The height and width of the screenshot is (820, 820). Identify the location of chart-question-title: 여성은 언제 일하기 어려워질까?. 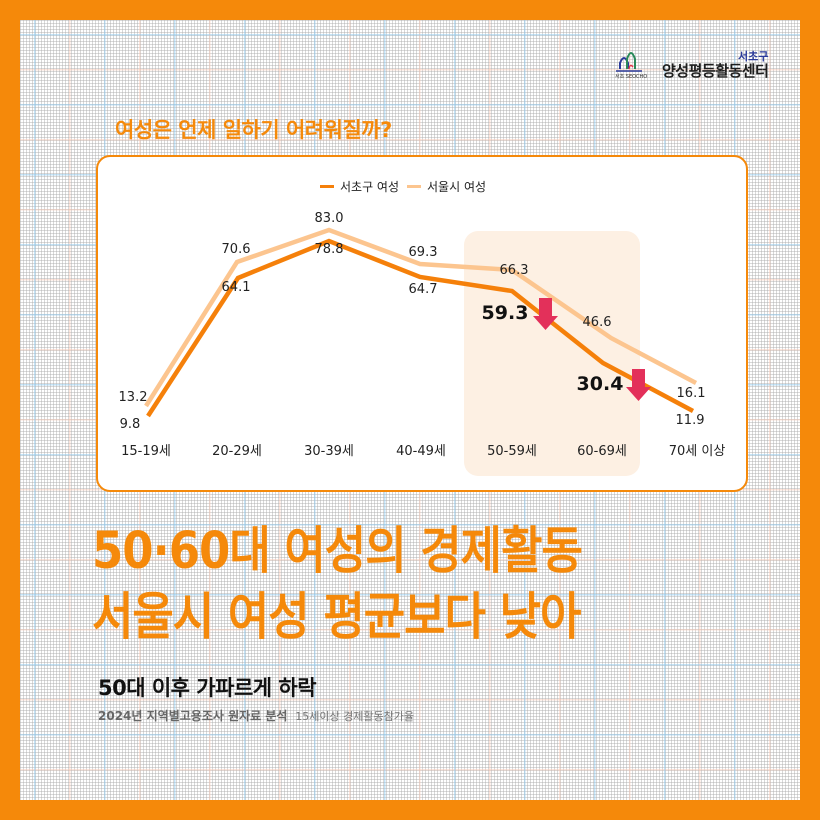
(253, 130).